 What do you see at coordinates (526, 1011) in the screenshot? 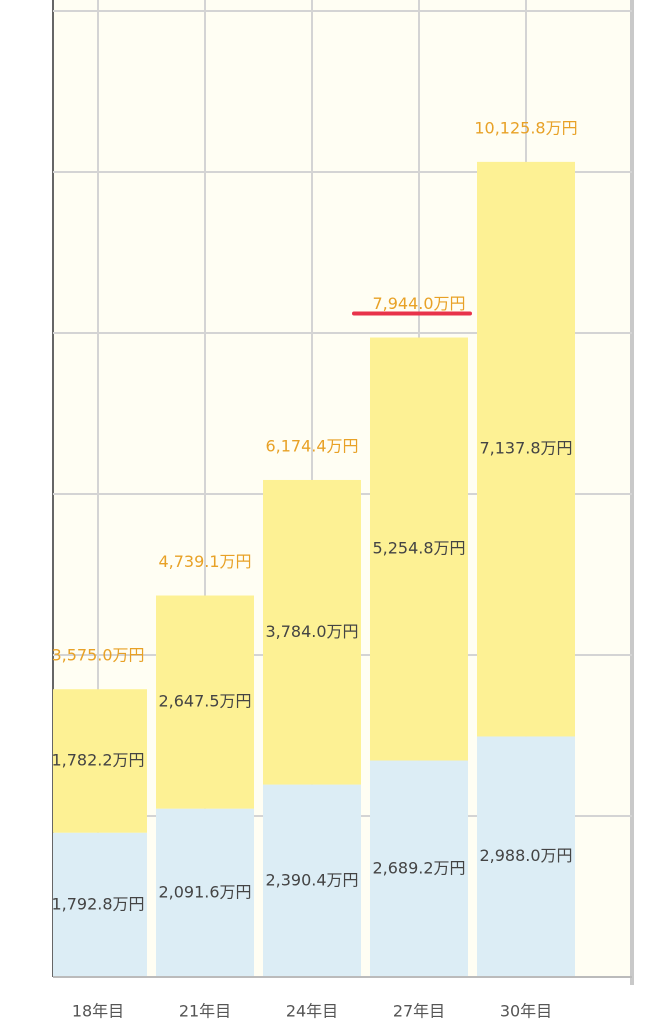
I see `x-tick-label: 30年目` at bounding box center [526, 1011].